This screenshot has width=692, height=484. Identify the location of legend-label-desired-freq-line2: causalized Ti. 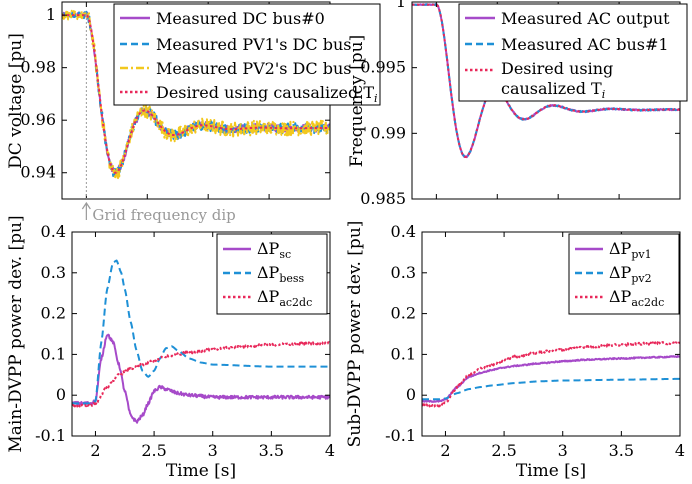
(553, 90).